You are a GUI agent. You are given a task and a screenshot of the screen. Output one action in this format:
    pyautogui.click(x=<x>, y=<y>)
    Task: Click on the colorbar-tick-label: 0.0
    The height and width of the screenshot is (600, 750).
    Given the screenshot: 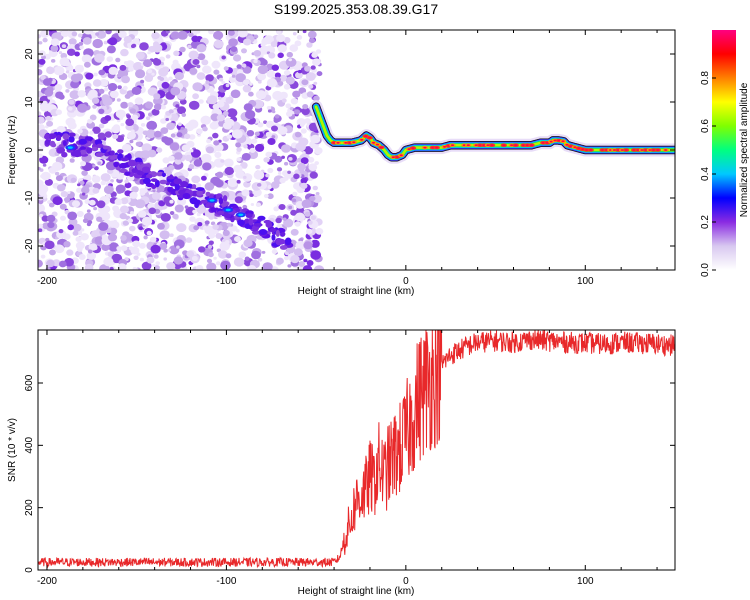 What is the action you would take?
    pyautogui.click(x=705, y=270)
    